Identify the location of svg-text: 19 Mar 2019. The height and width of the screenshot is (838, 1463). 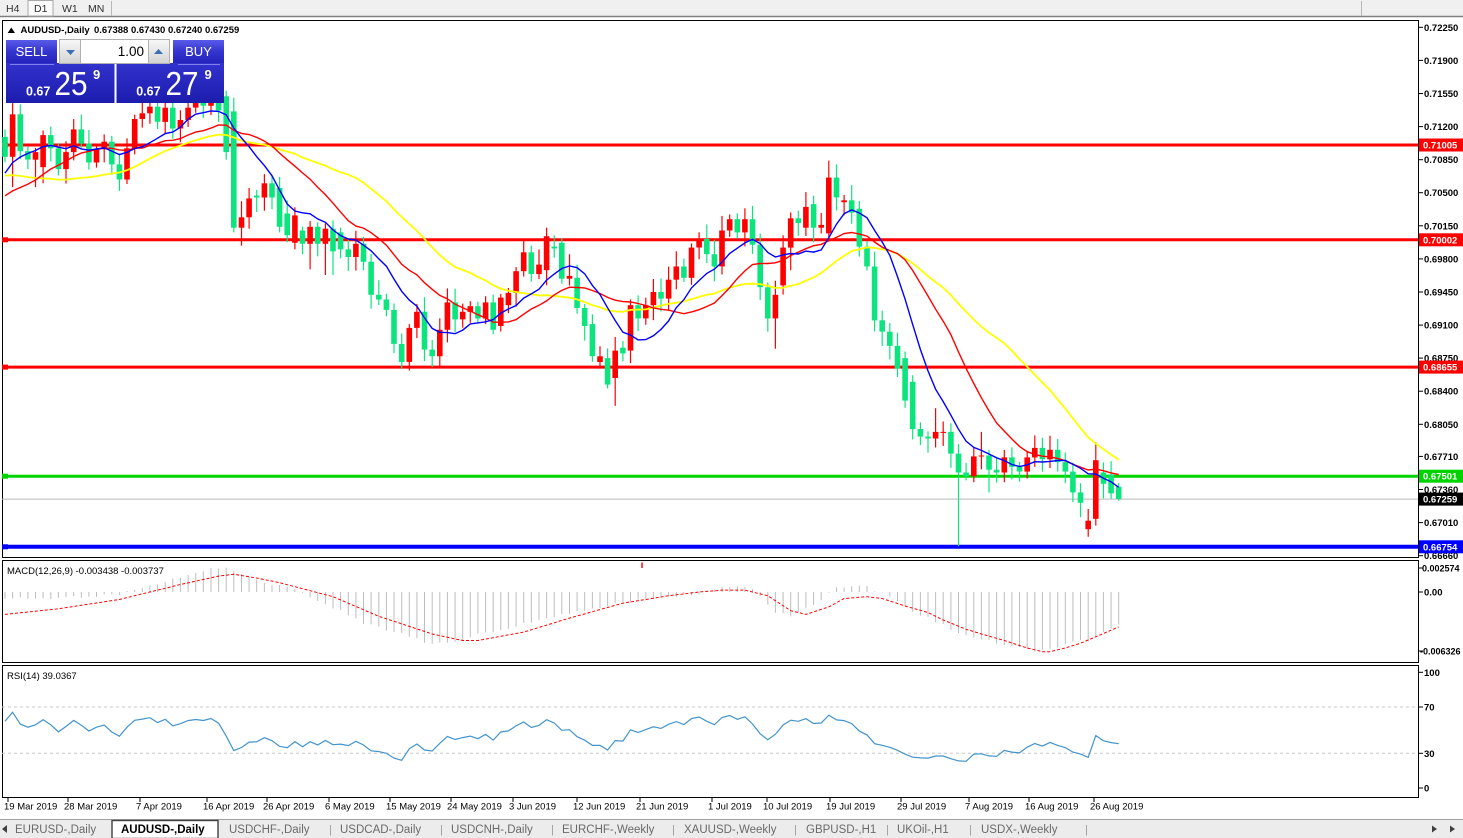
(30, 807).